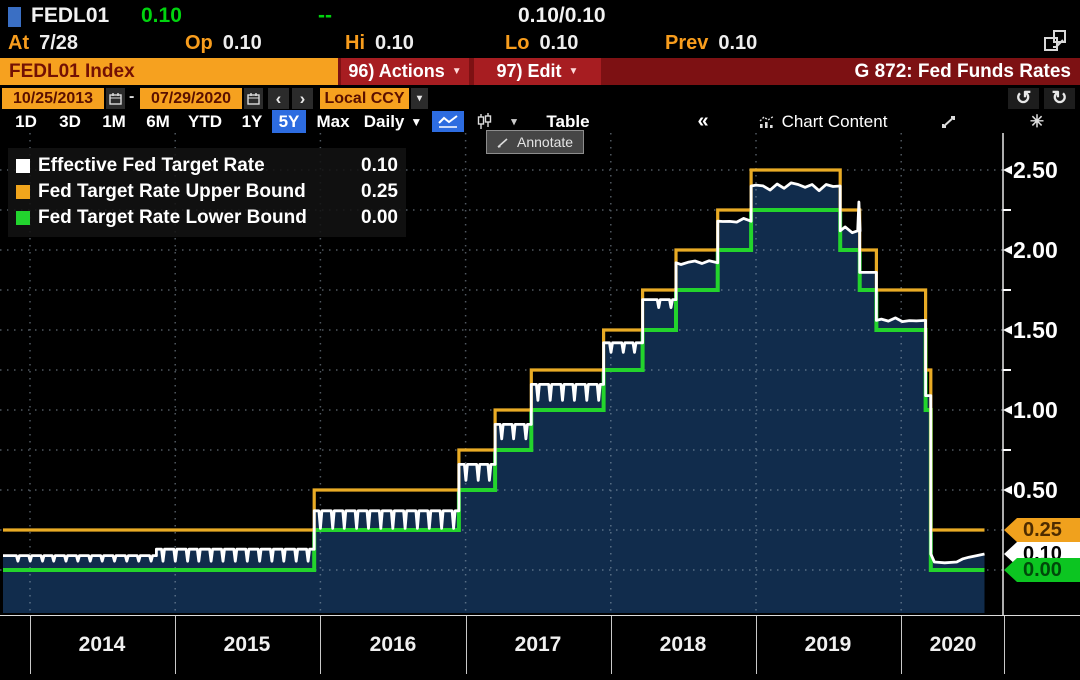 The image size is (1080, 680). What do you see at coordinates (538, 644) in the screenshot?
I see `year-label: 2017` at bounding box center [538, 644].